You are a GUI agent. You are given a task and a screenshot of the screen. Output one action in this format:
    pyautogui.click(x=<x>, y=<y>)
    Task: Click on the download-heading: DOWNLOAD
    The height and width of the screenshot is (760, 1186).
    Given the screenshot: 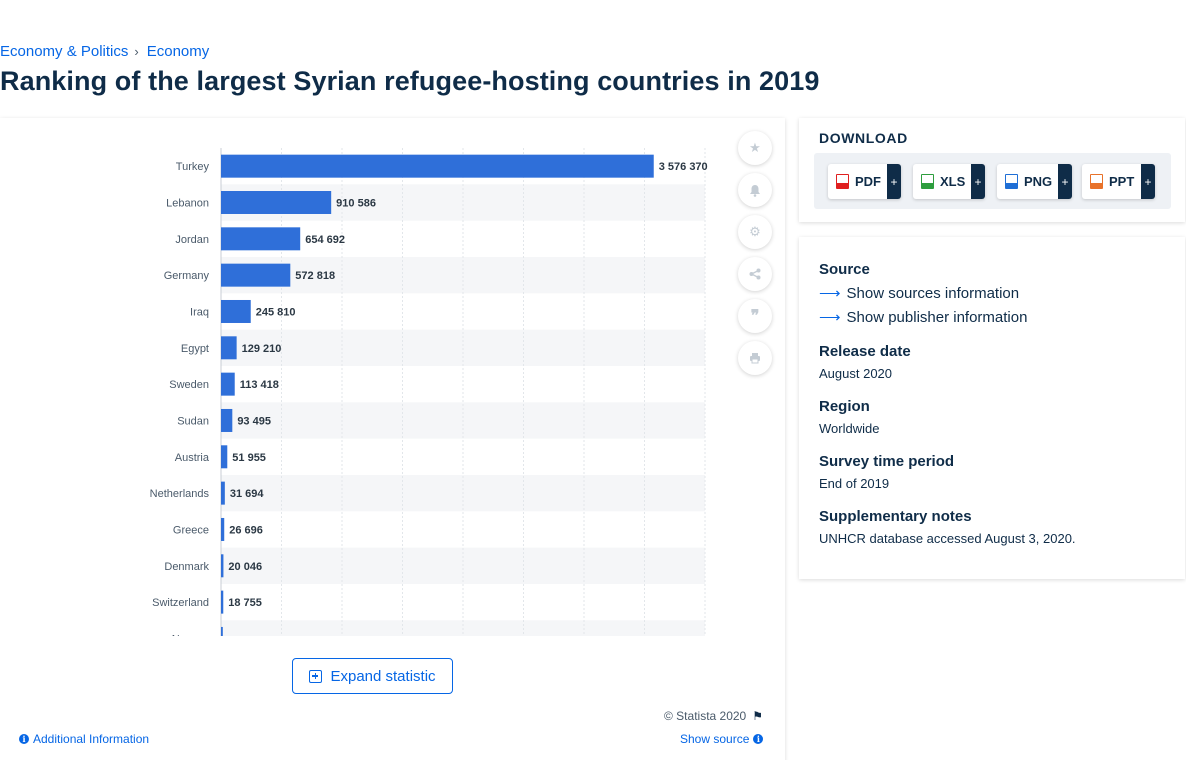 What is the action you would take?
    pyautogui.click(x=863, y=138)
    